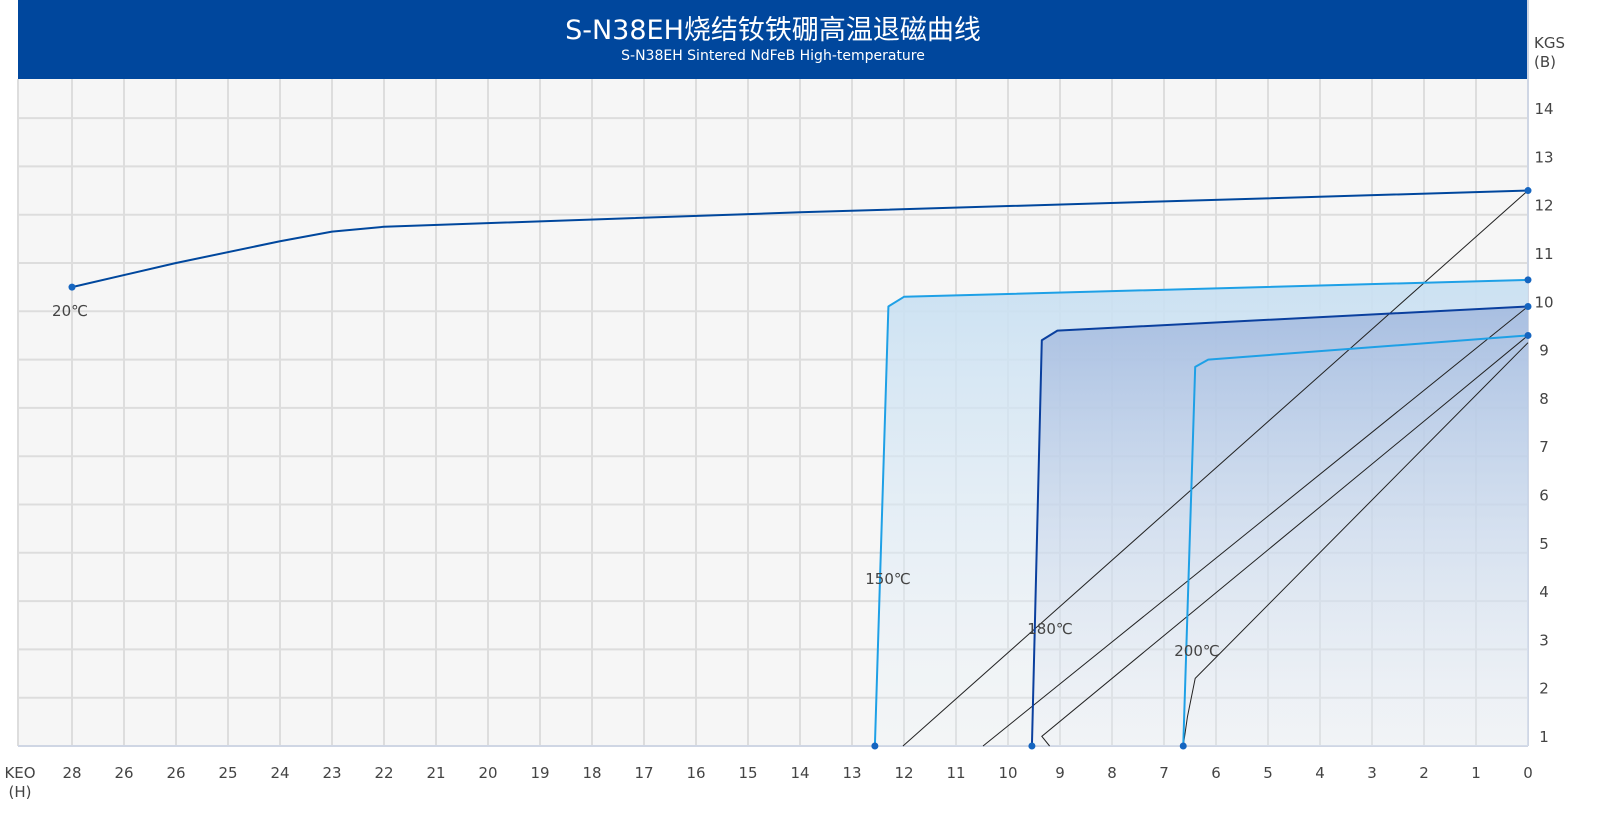  Describe the element at coordinates (1320, 773) in the screenshot. I see `x-tick-label: 4` at that location.